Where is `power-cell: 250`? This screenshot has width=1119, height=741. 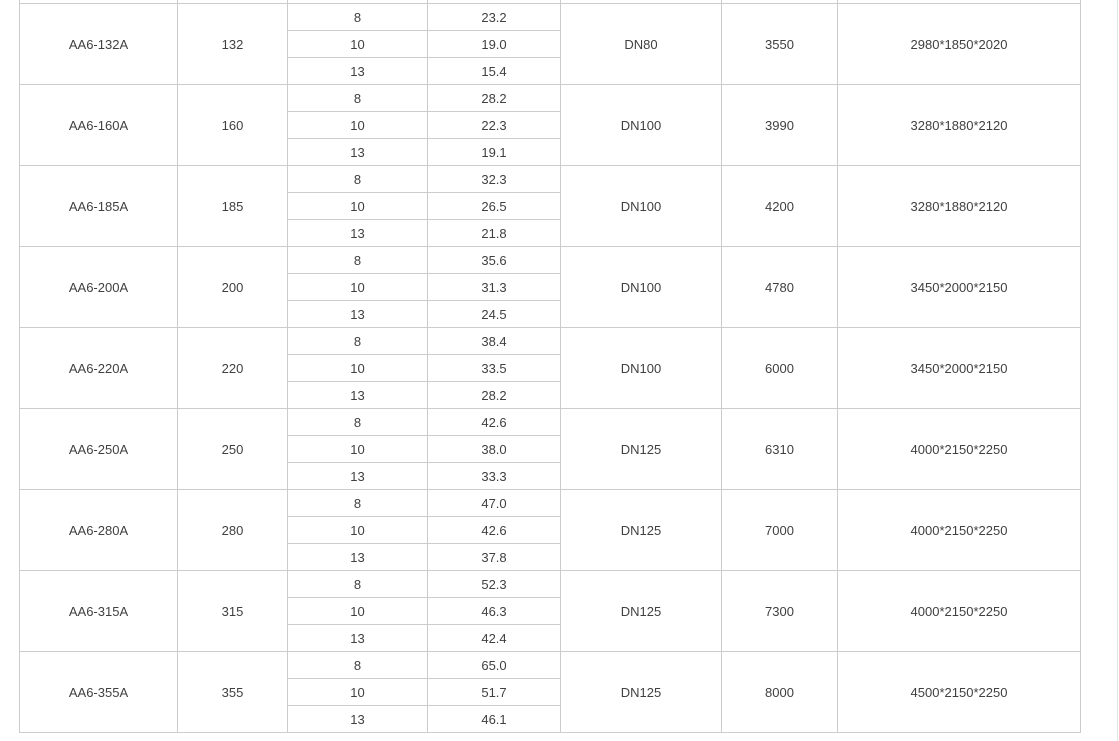 power-cell: 250 is located at coordinates (232, 449).